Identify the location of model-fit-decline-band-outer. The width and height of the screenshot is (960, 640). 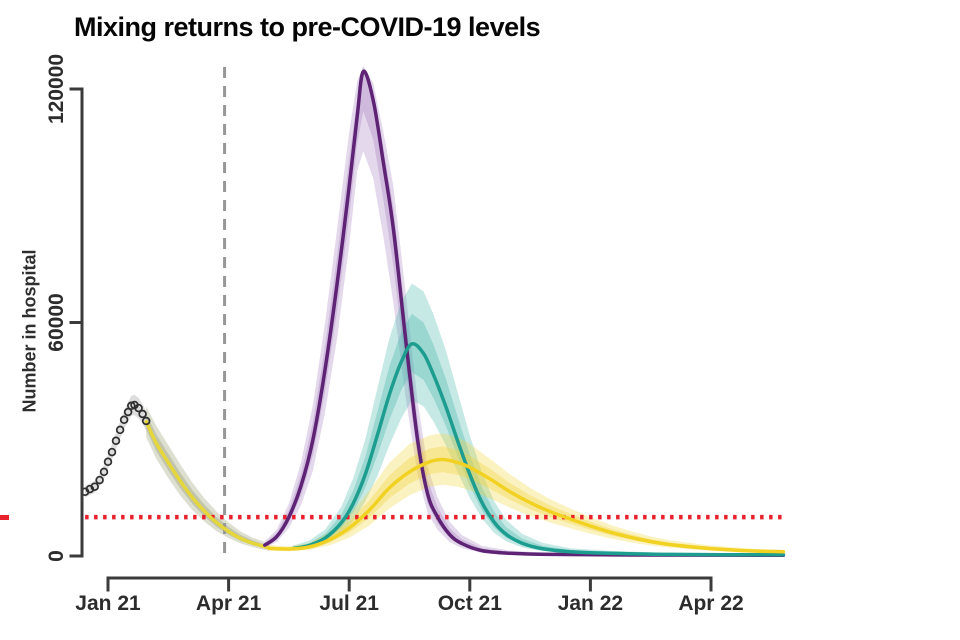
(207, 478).